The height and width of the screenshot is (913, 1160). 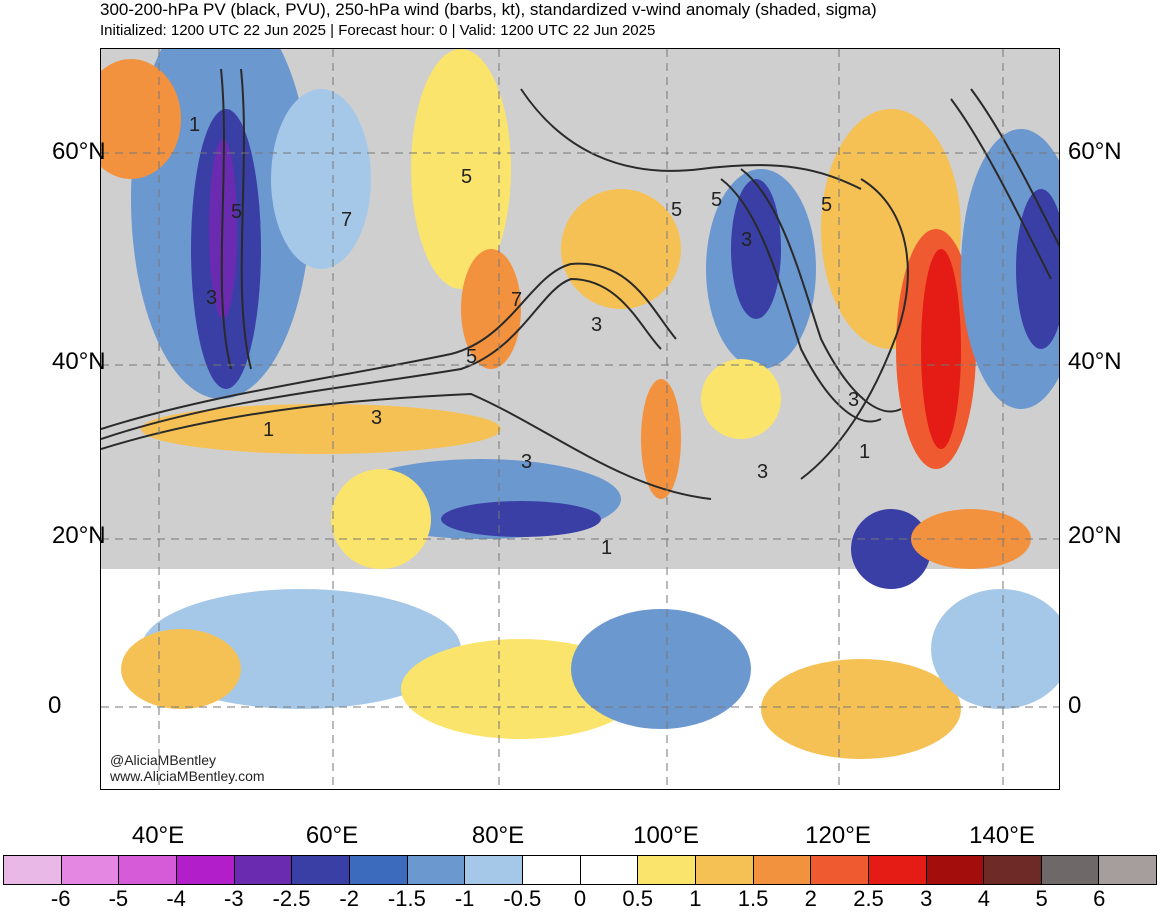 What do you see at coordinates (187, 776) in the screenshot?
I see `credit-url: www.AliciaMBentley.com` at bounding box center [187, 776].